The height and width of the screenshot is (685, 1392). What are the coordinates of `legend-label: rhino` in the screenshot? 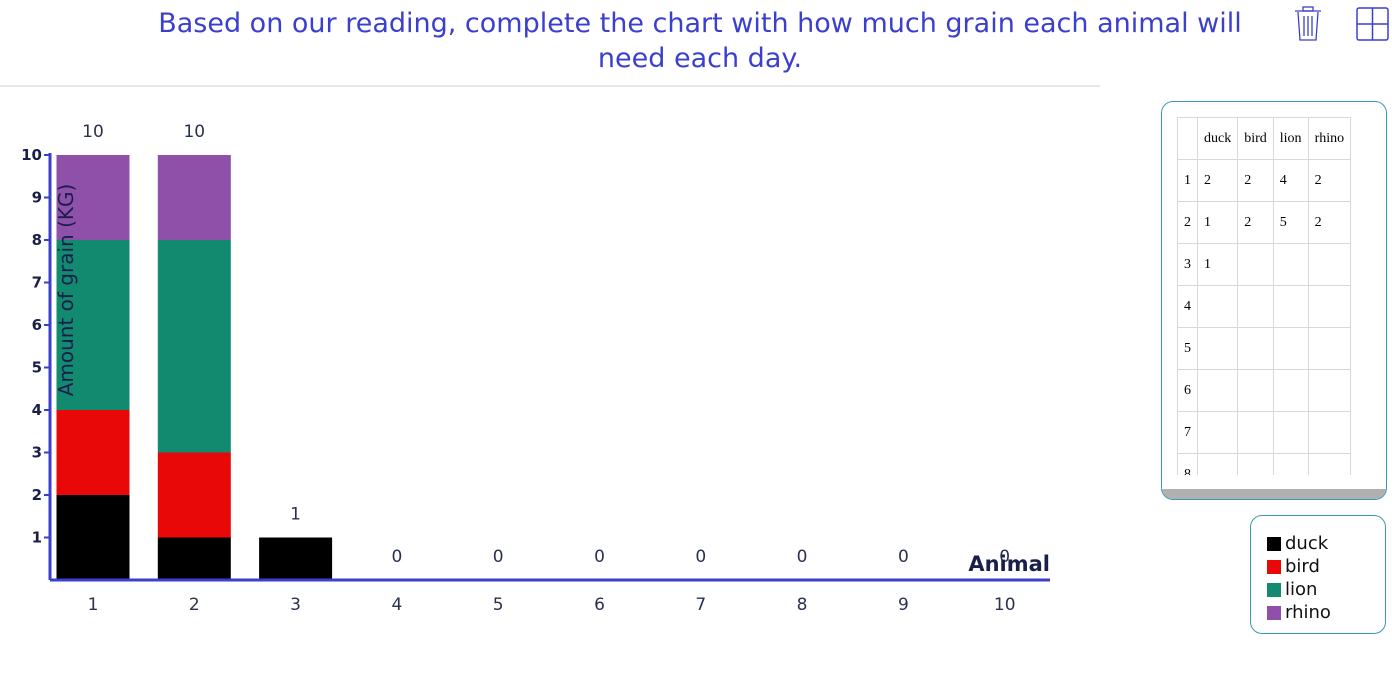 It's located at (1308, 612).